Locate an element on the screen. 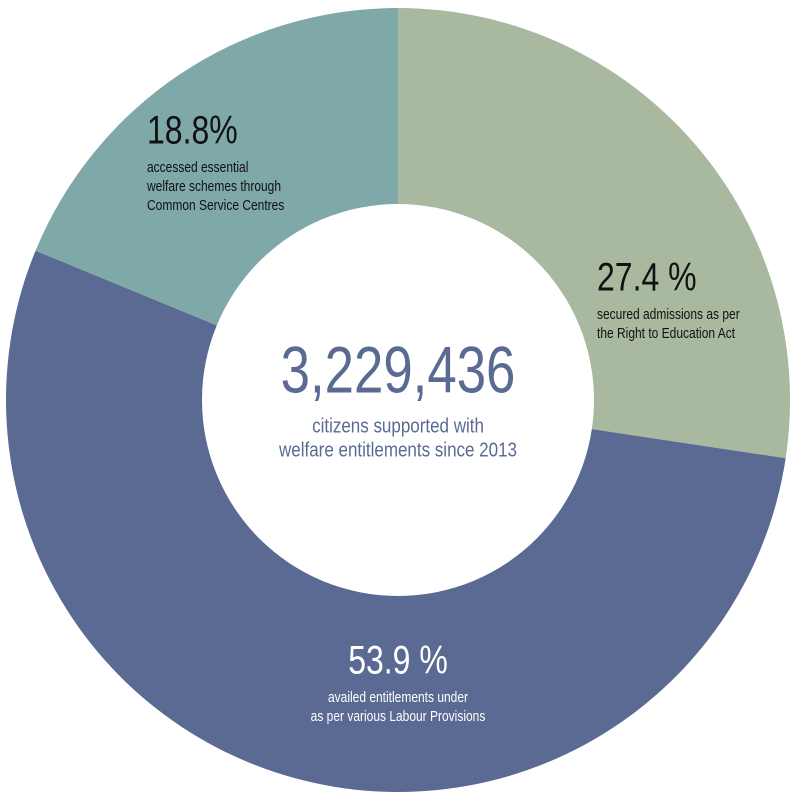 The height and width of the screenshot is (797, 797). center-line: citizens supported with is located at coordinates (398, 425).